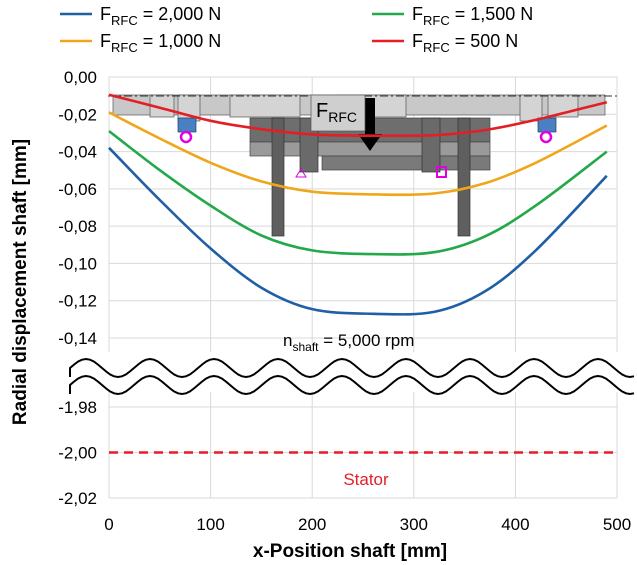 The width and height of the screenshot is (637, 565). I want to click on x-tick-label: 0, so click(108, 524).